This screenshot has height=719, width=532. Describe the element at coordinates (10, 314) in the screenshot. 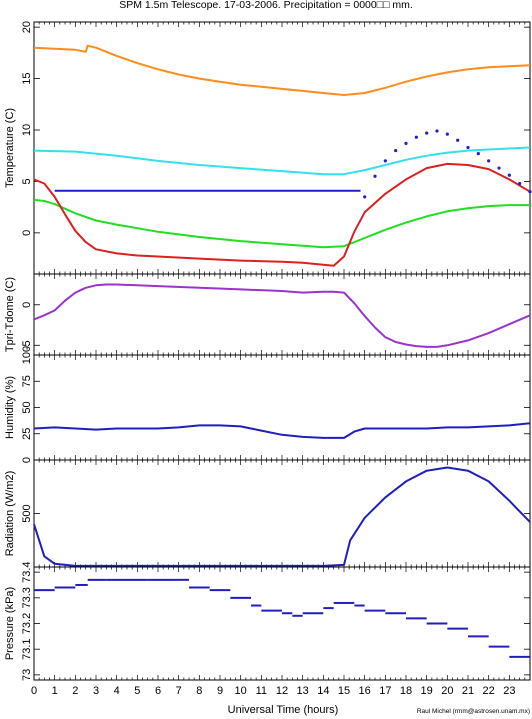

I see `y-axis-label: Tpri-Tdome (C)` at that location.